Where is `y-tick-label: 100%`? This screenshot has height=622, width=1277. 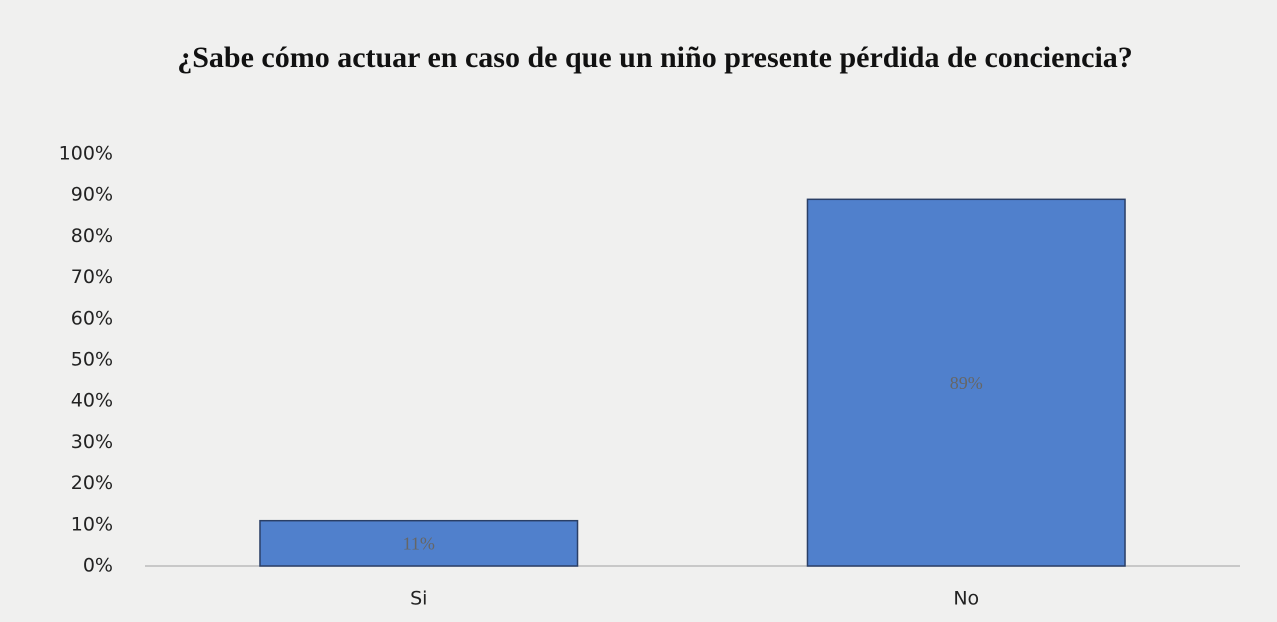 y-tick-label: 100% is located at coordinates (86, 154).